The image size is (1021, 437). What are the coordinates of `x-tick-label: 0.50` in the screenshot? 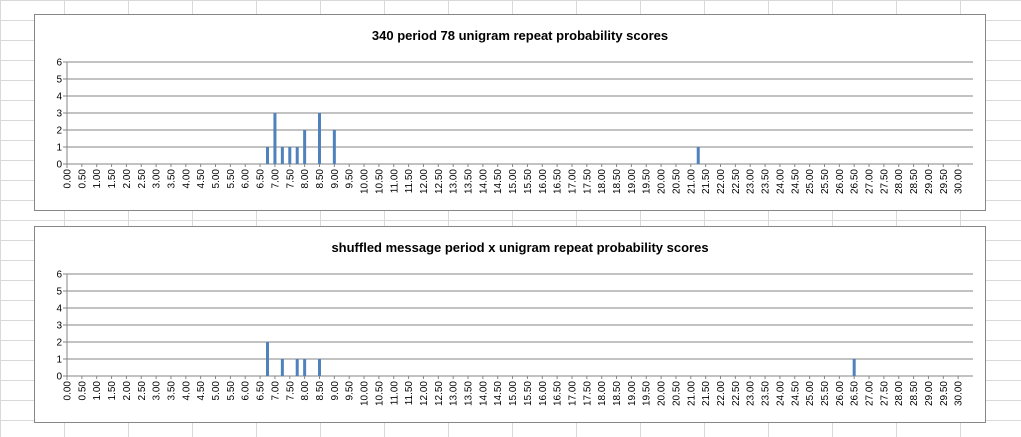 It's located at (82, 391).